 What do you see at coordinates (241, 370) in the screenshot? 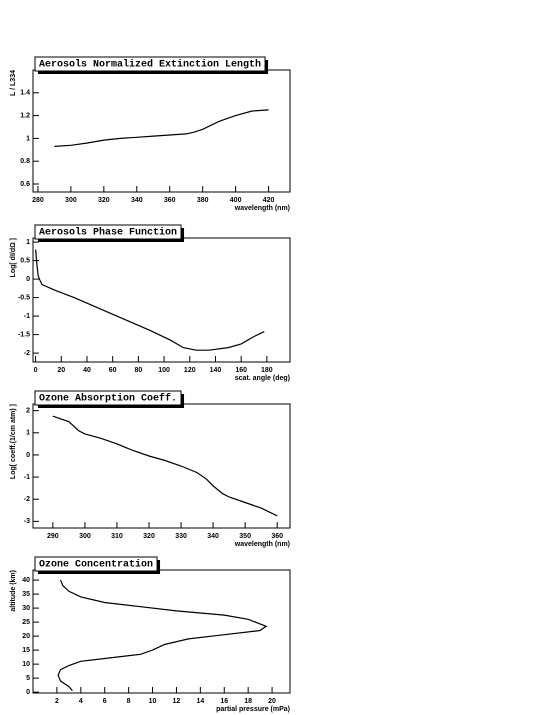
I see `x-tick-label: 160` at bounding box center [241, 370].